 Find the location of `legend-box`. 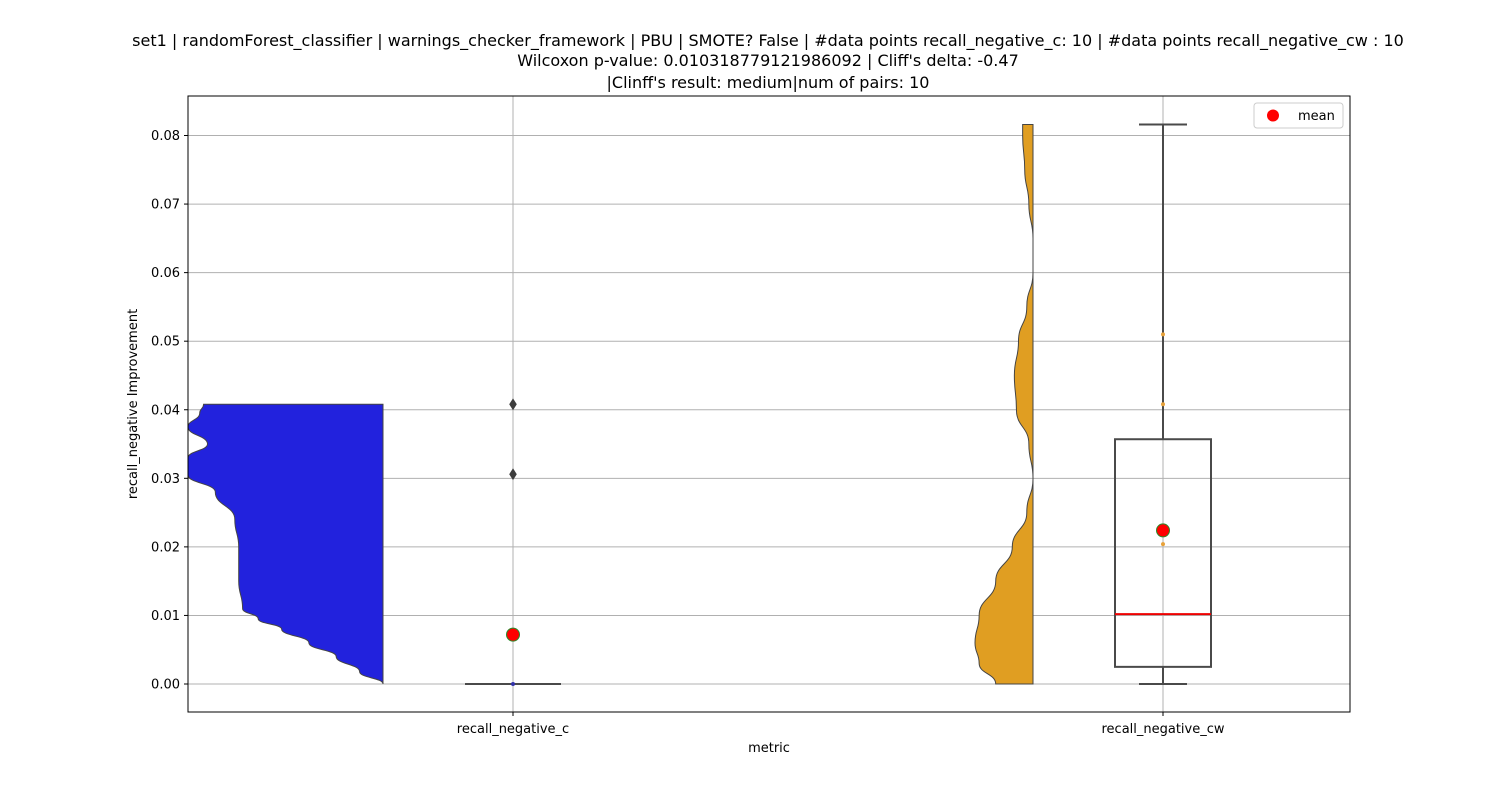

legend-box is located at coordinates (1298, 115).